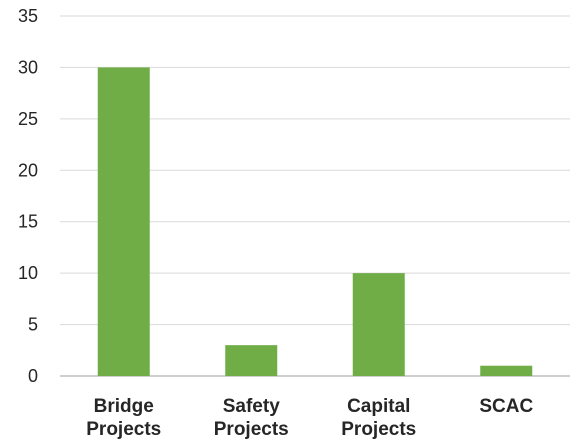 Image resolution: width=571 pixels, height=445 pixels. What do you see at coordinates (378, 406) in the screenshot?
I see `x-category-label-line: Capital` at bounding box center [378, 406].